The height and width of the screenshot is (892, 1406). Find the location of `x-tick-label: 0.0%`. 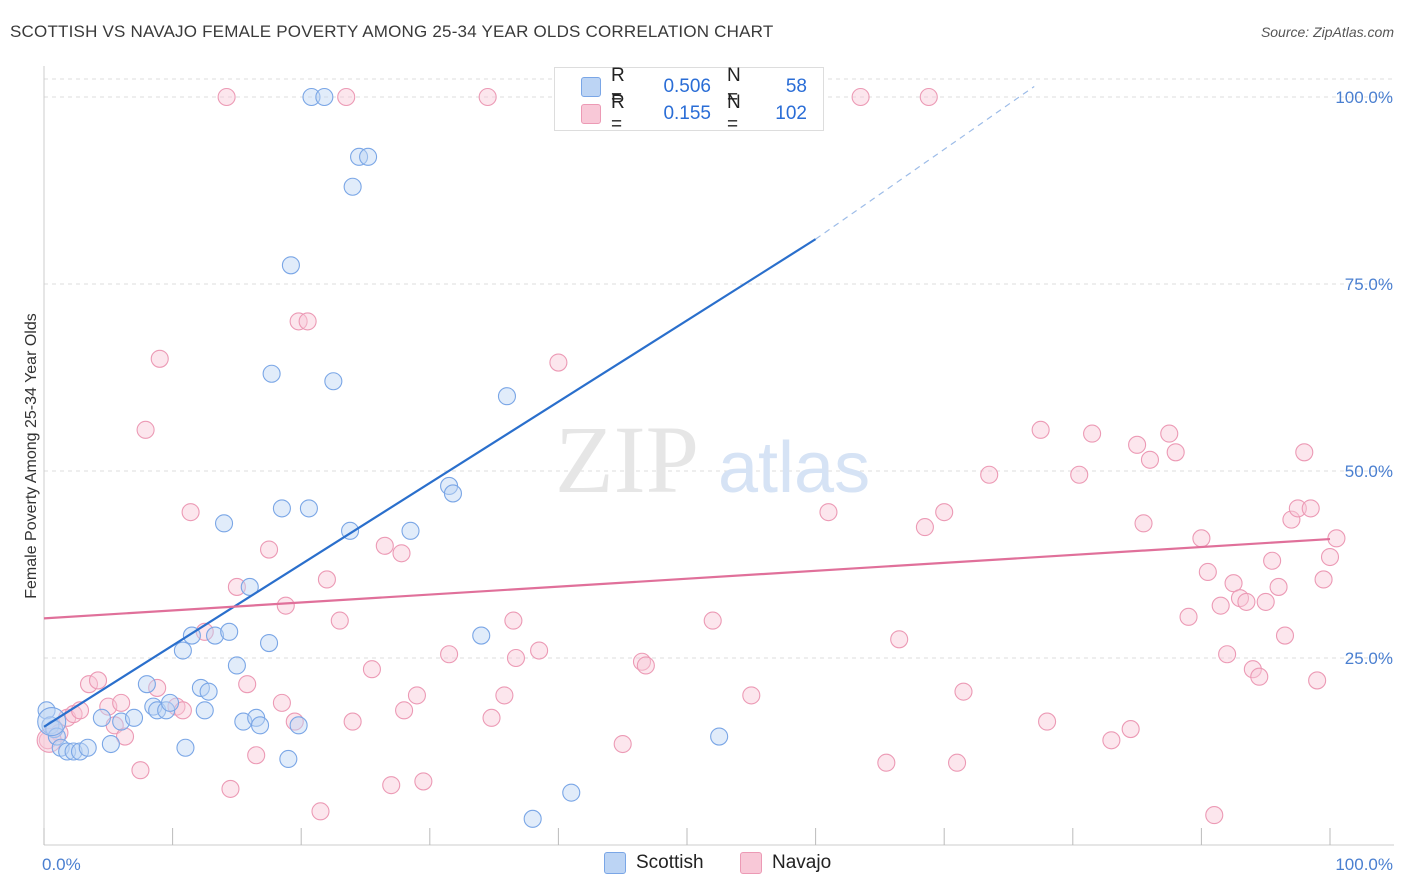

x-tick-label: 0.0% is located at coordinates (61, 864).